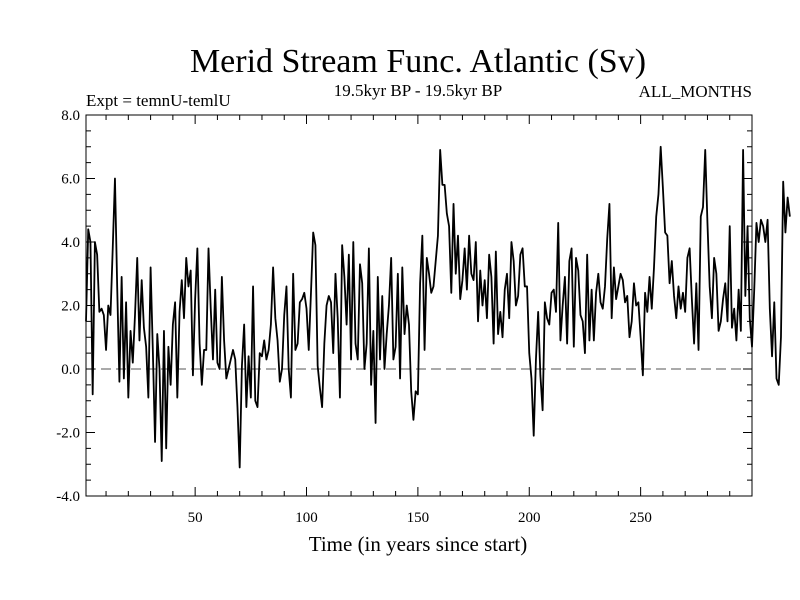 The width and height of the screenshot is (800, 600). Describe the element at coordinates (695, 91) in the screenshot. I see `months-label: ALL_MONTHS` at that location.